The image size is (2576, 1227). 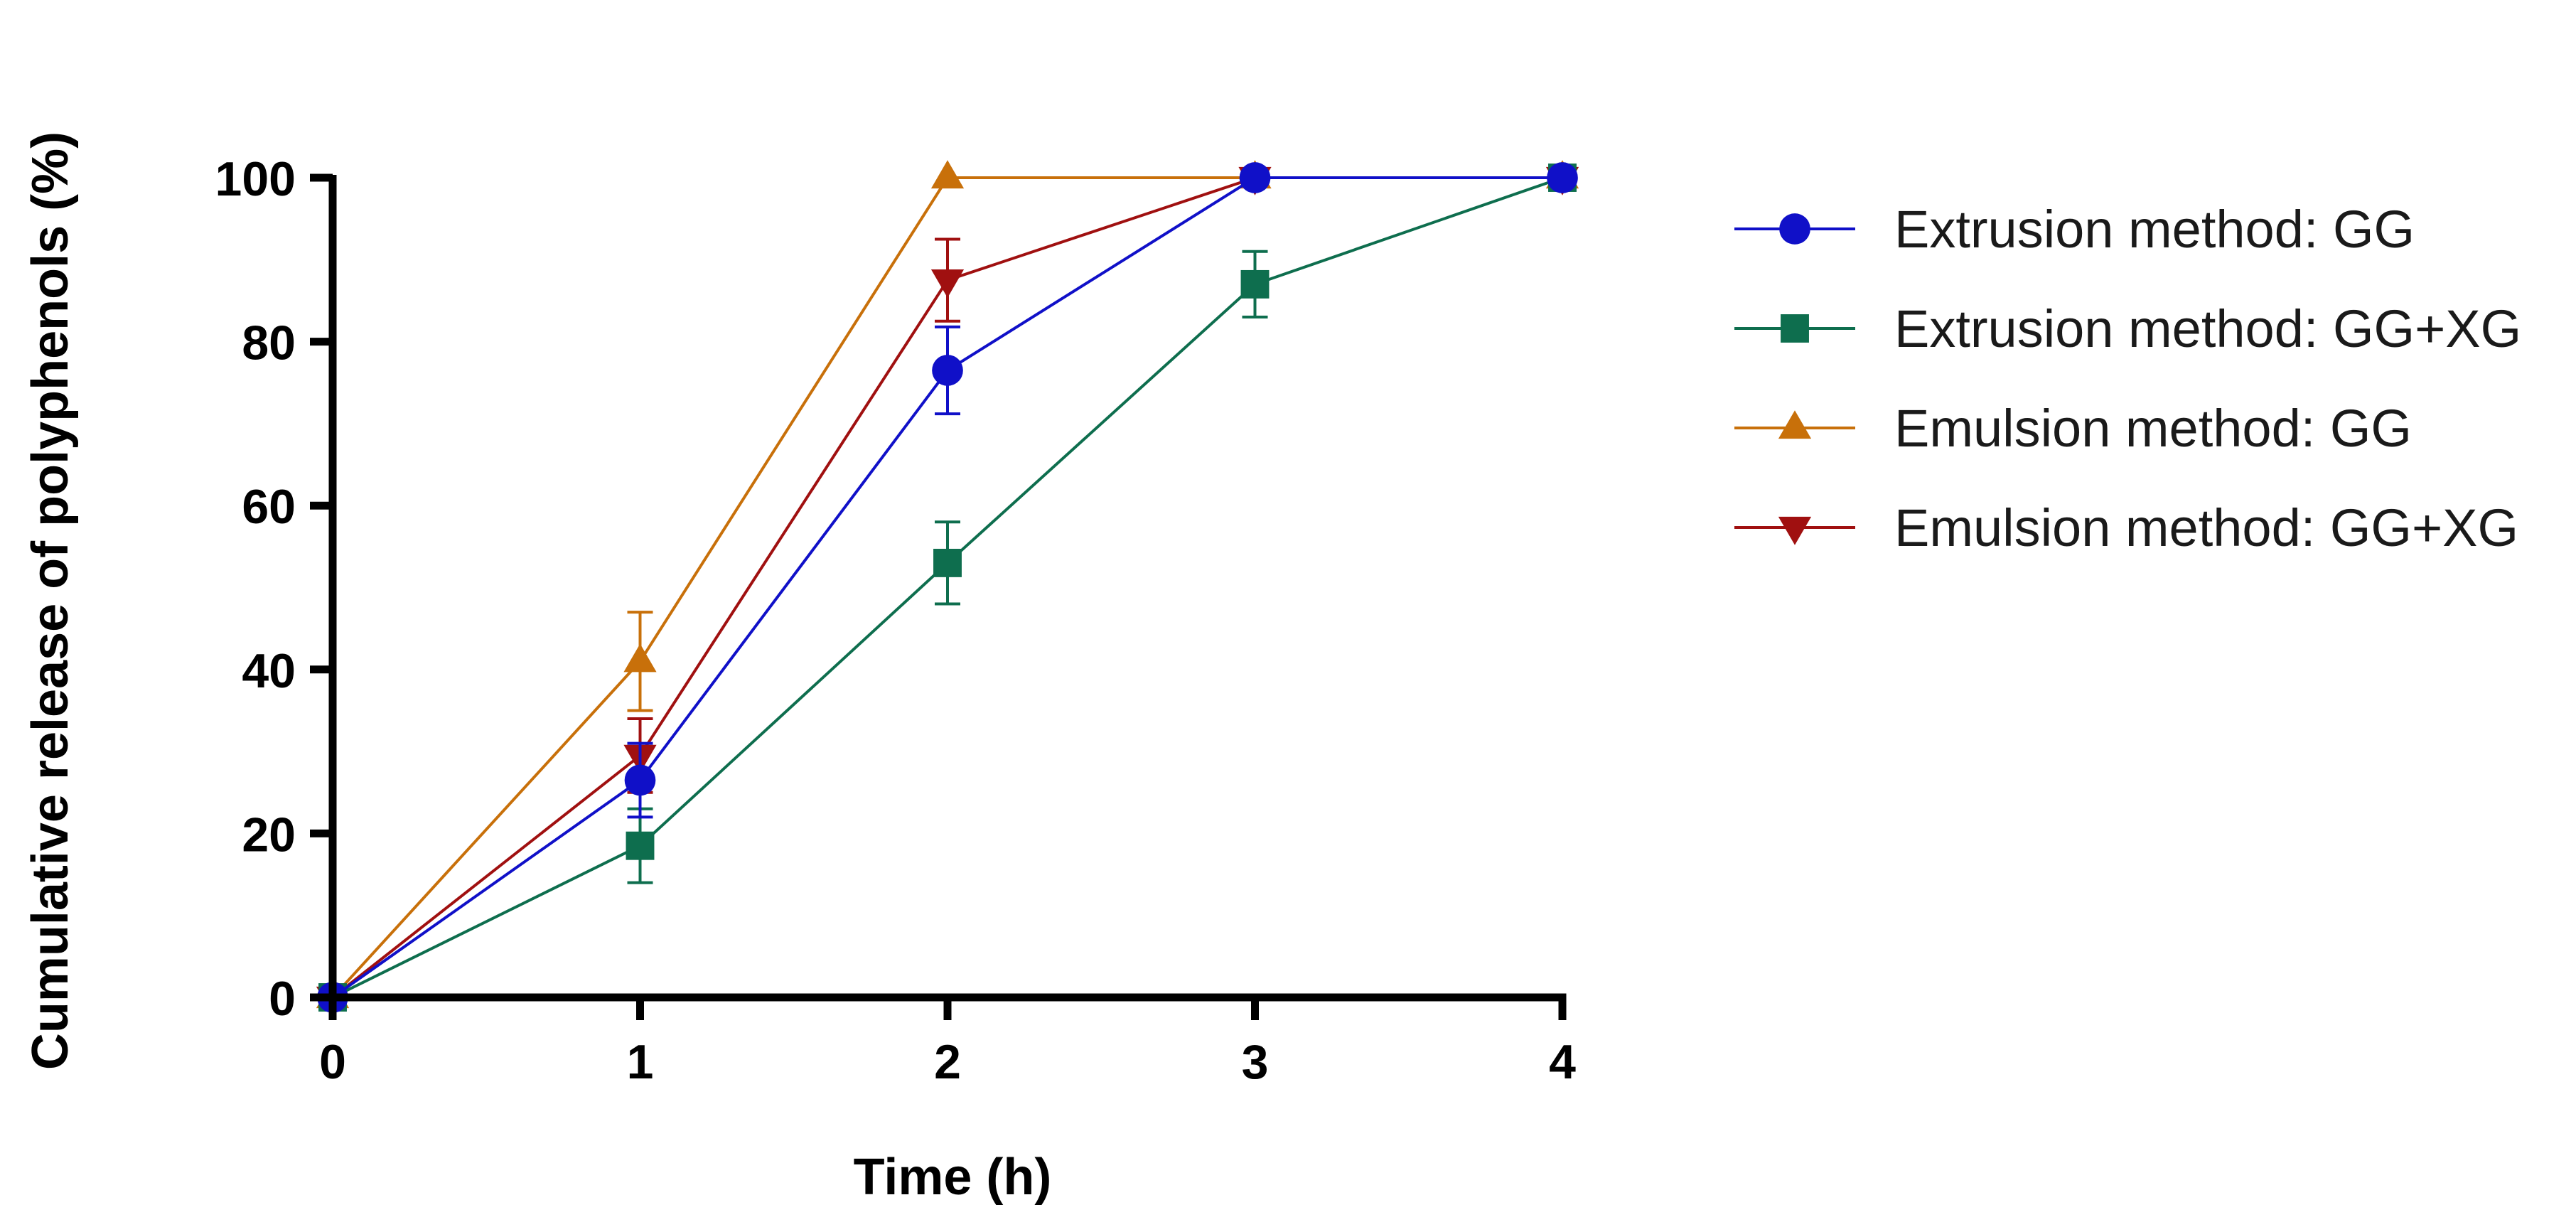 I want to click on y-tick-label: 80, so click(x=269, y=343).